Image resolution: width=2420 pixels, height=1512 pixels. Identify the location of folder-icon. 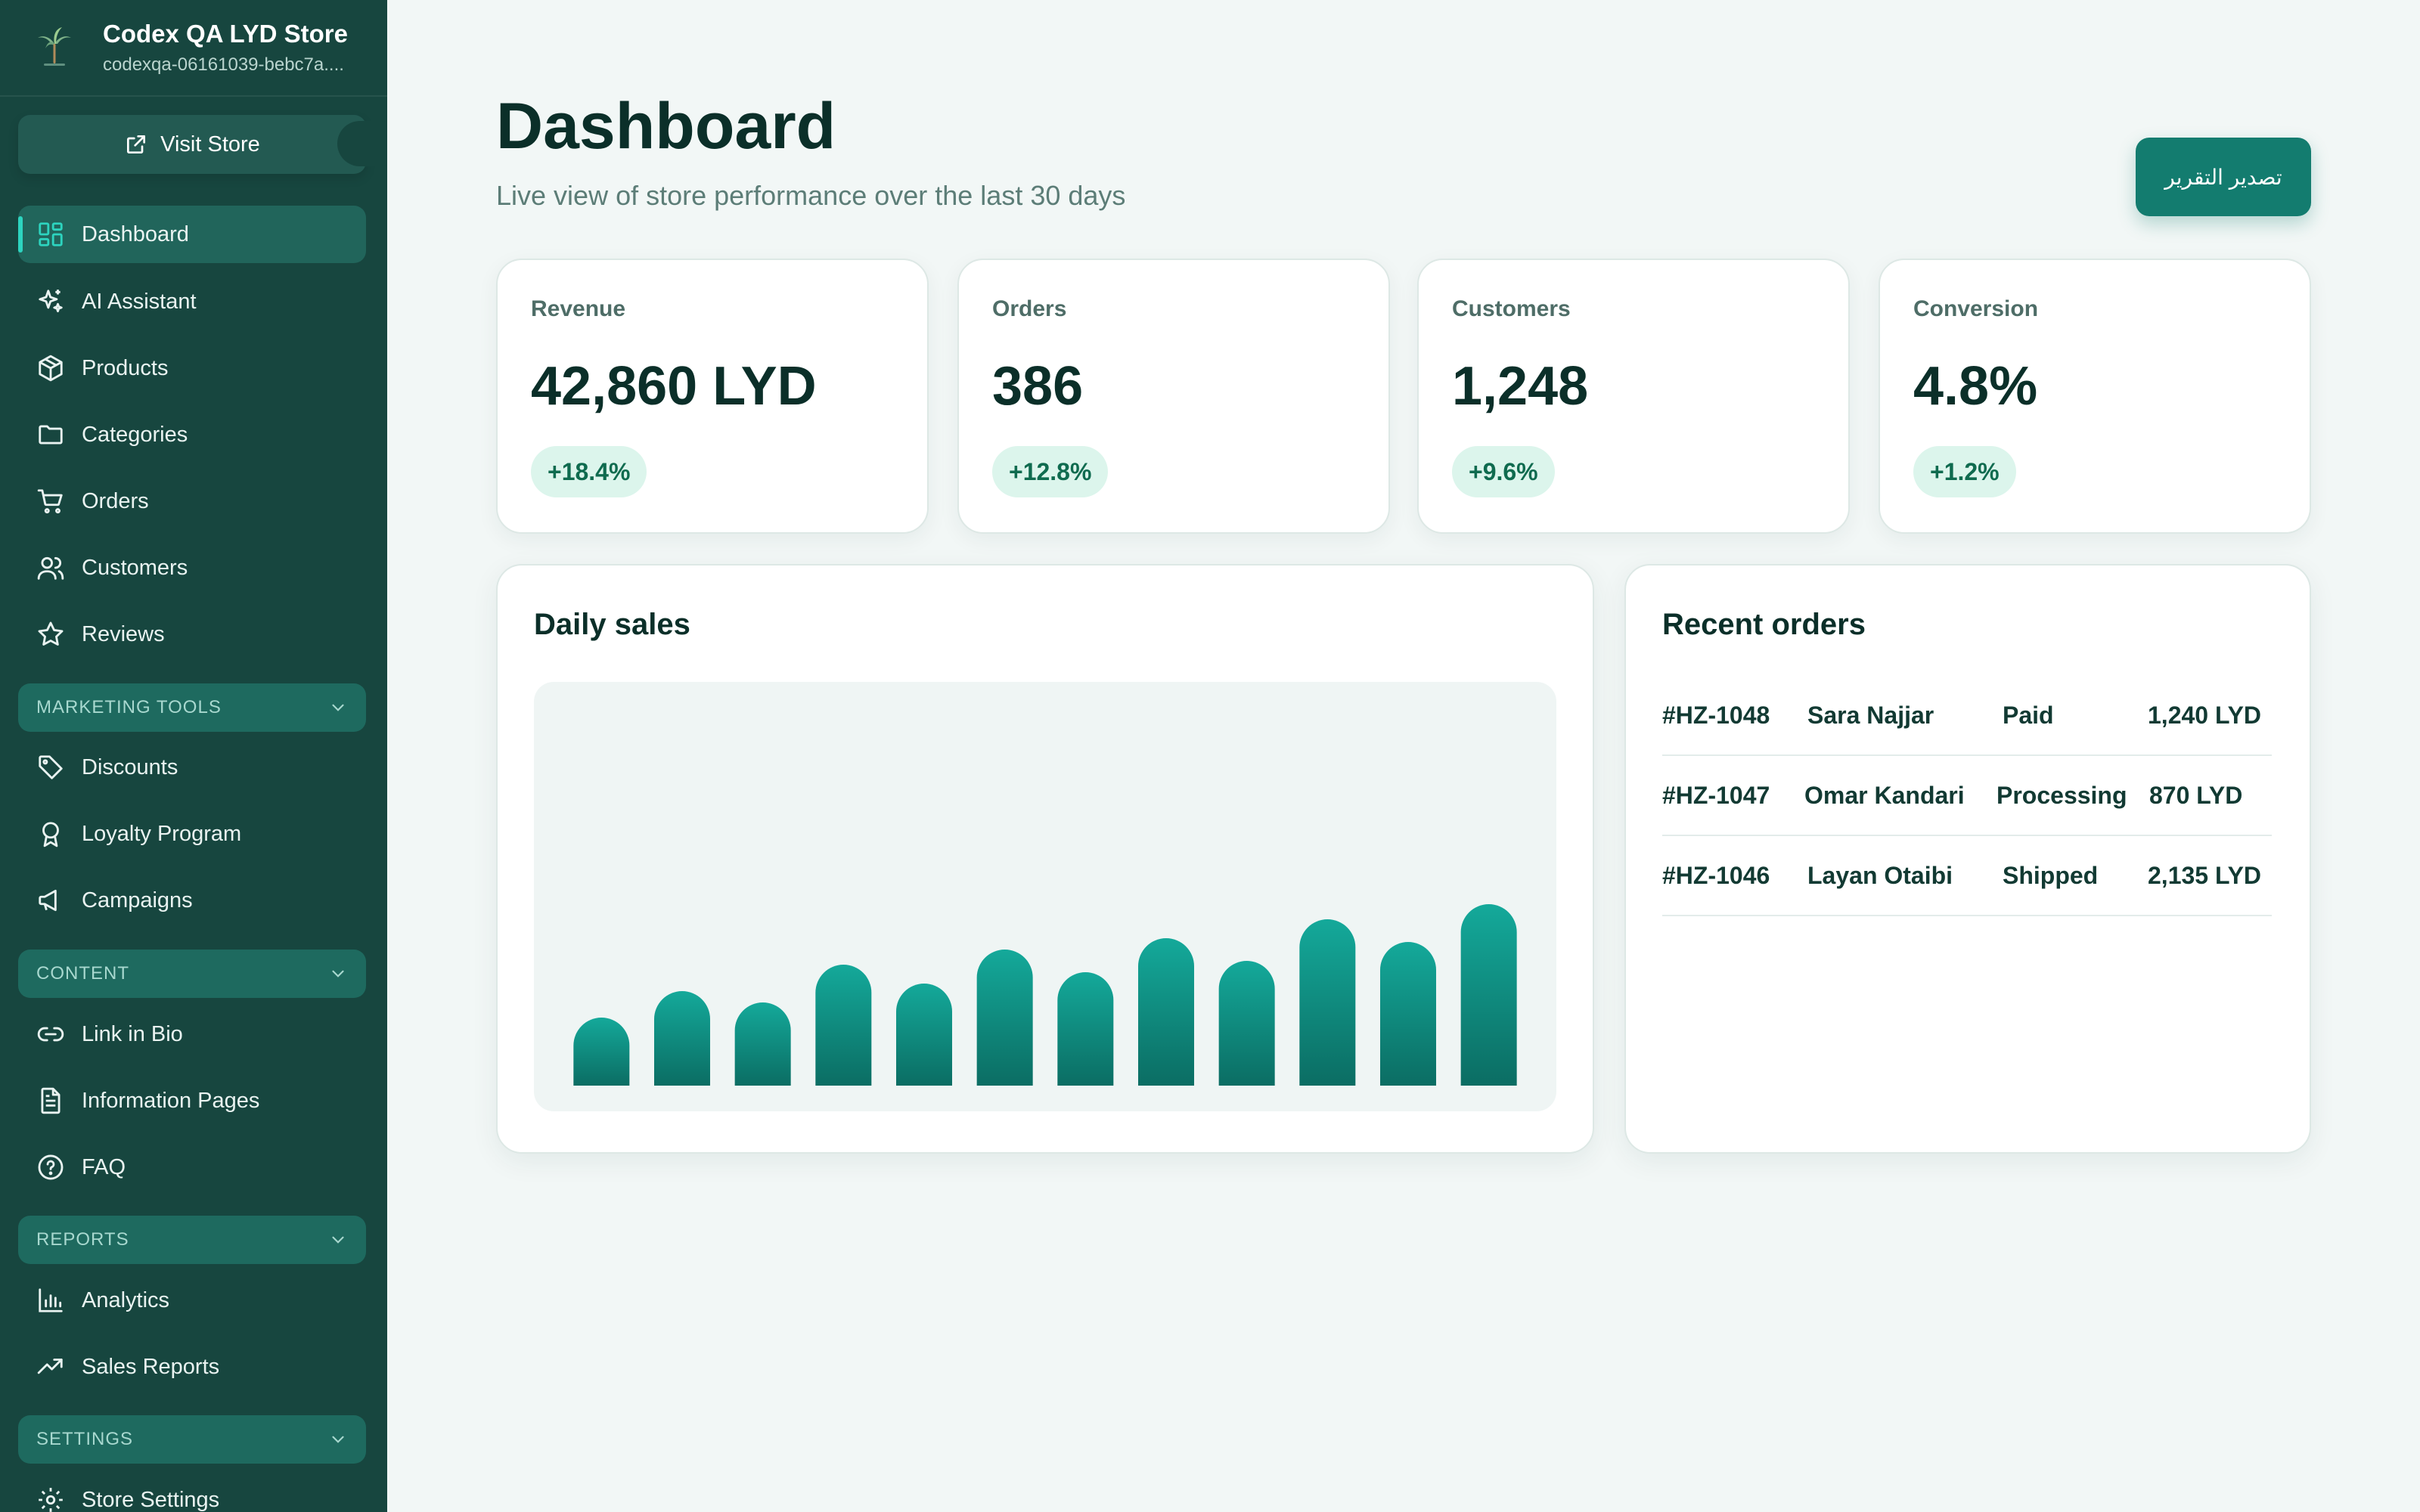
(51, 435).